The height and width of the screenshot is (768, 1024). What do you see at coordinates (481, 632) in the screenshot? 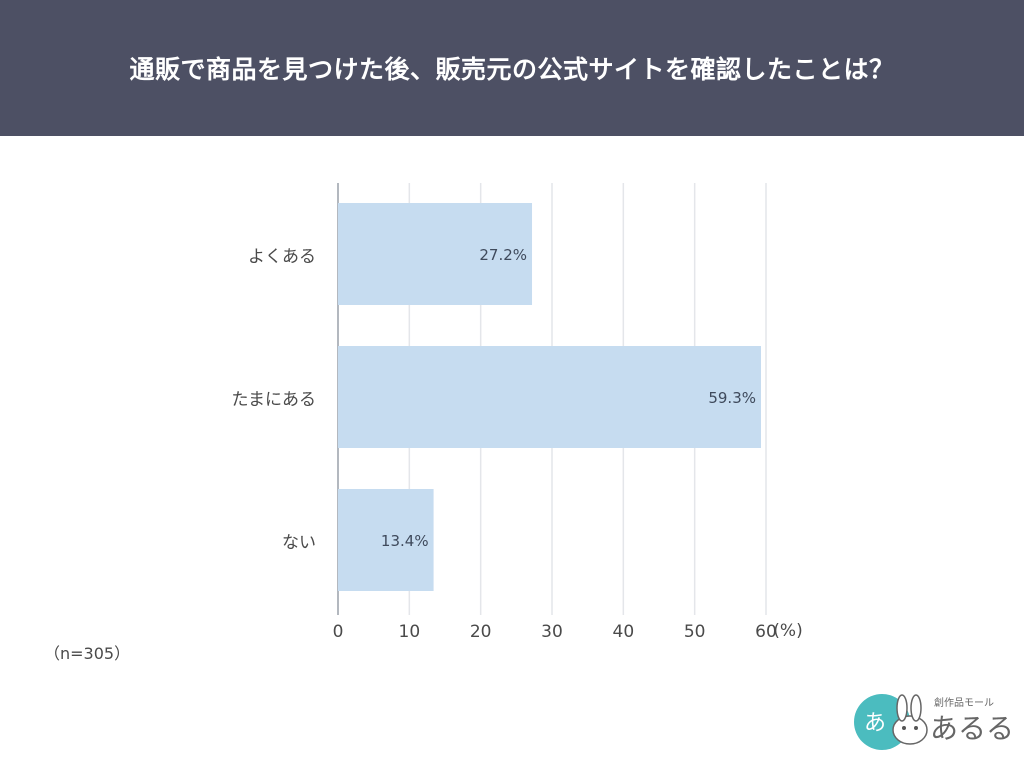
I see `x-tick-label: 20` at bounding box center [481, 632].